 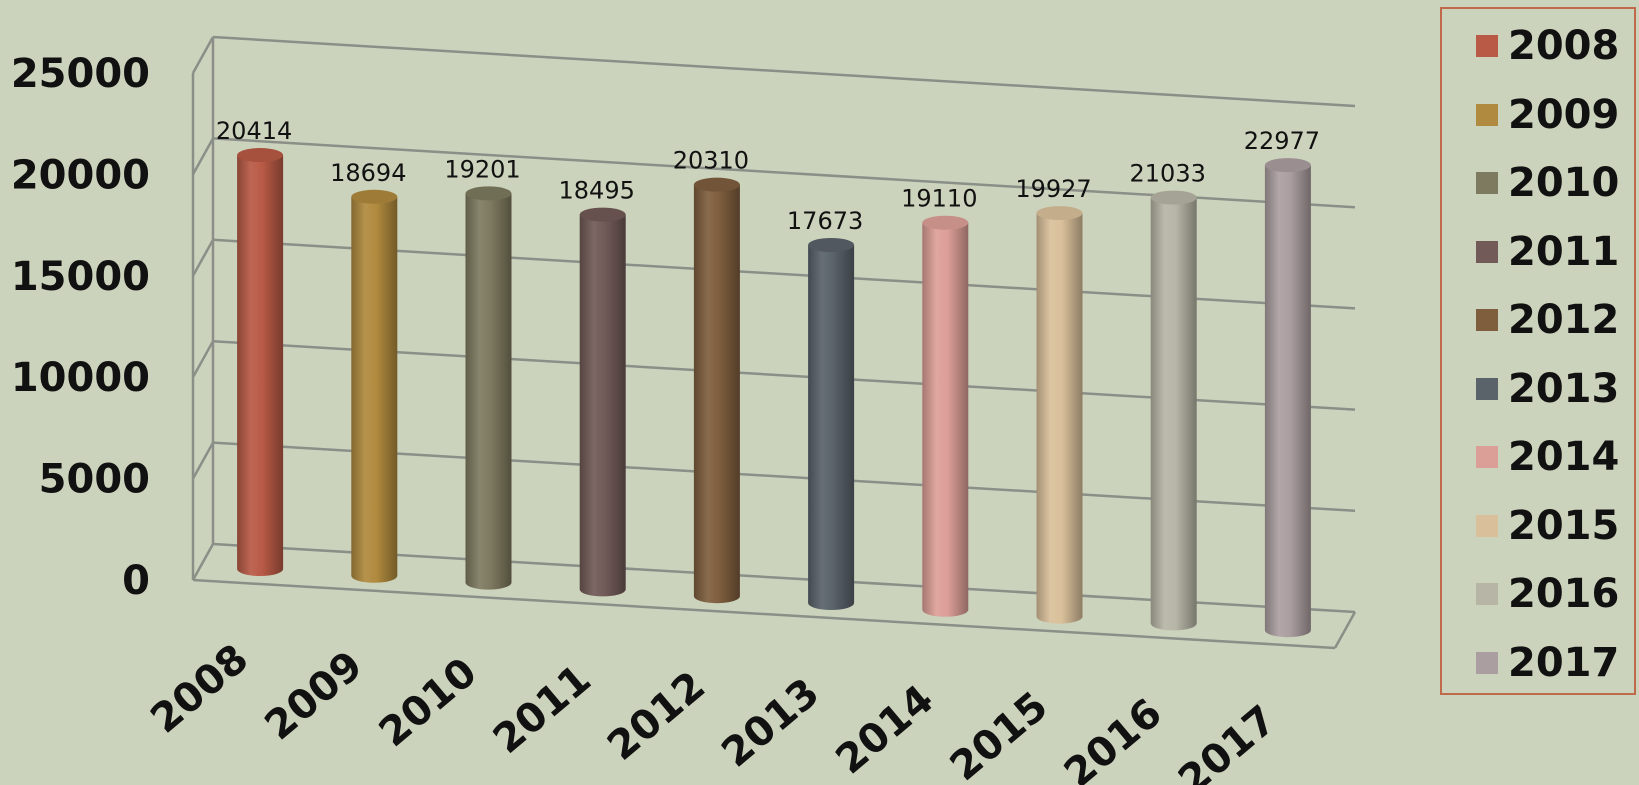 What do you see at coordinates (656, 716) in the screenshot?
I see `x-tick-label: 2012` at bounding box center [656, 716].